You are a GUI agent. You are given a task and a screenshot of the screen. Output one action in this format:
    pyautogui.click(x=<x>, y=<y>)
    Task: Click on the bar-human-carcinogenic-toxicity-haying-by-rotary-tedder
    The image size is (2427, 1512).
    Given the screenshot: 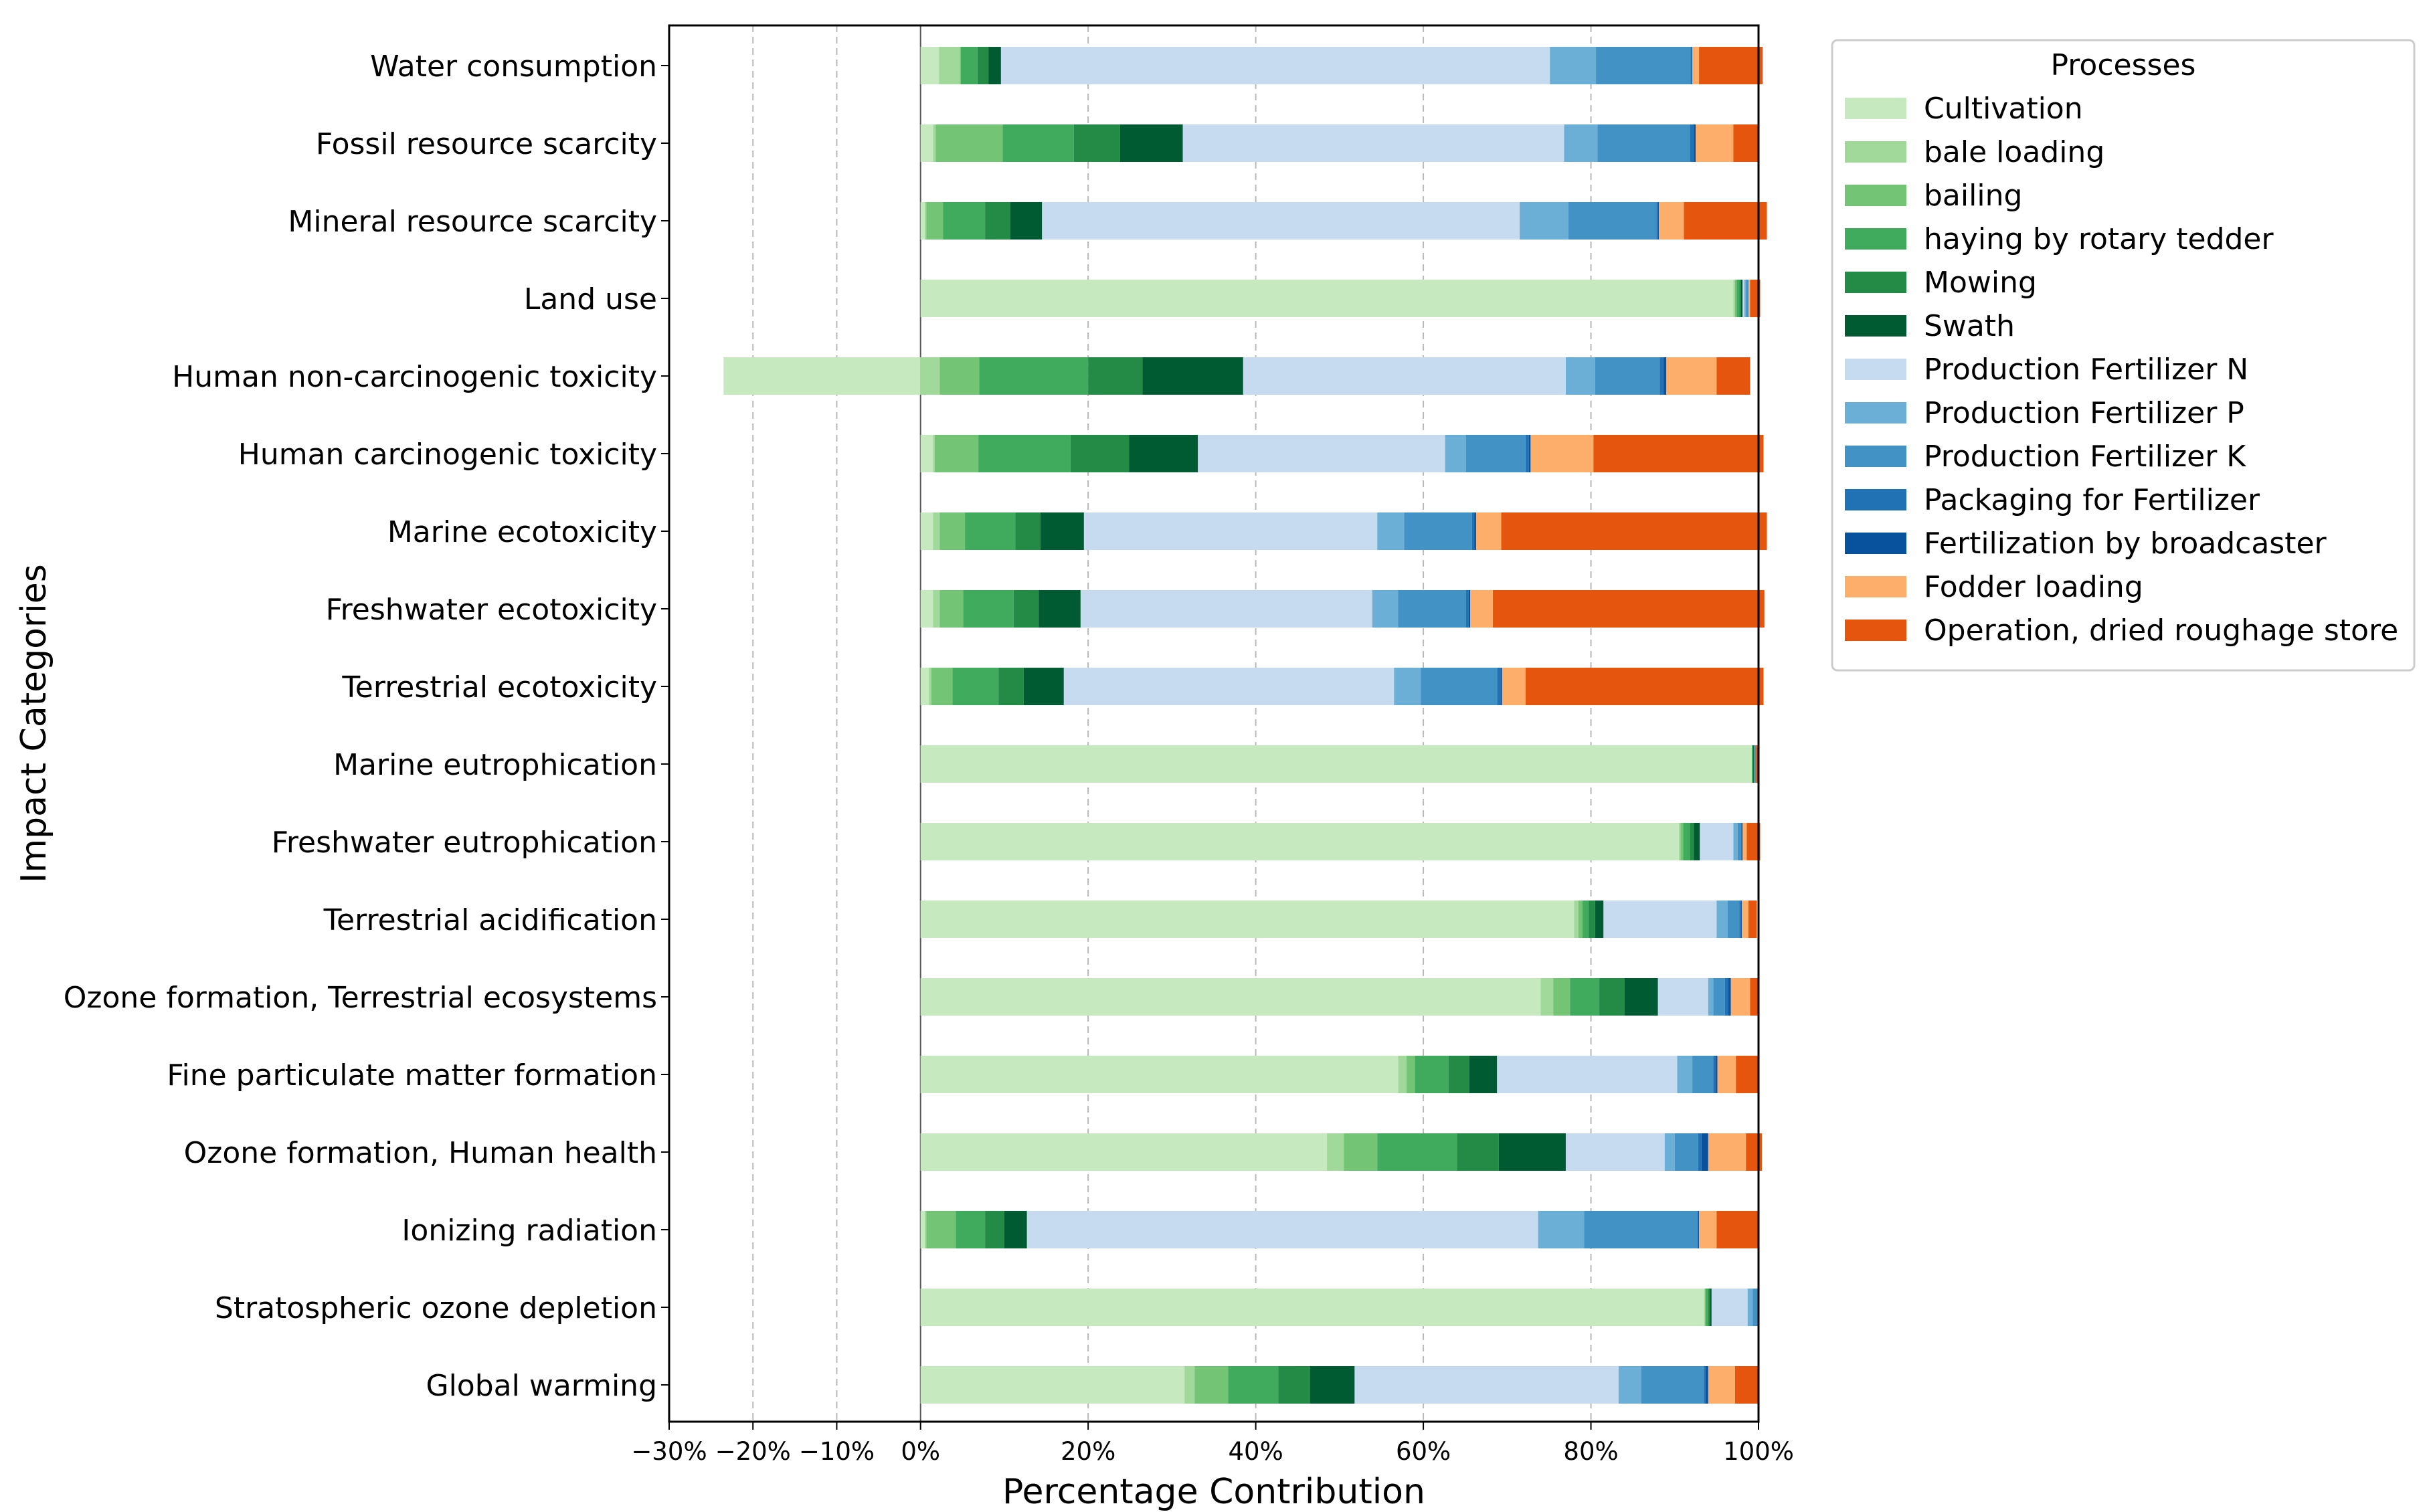 What is the action you would take?
    pyautogui.click(x=1024, y=453)
    